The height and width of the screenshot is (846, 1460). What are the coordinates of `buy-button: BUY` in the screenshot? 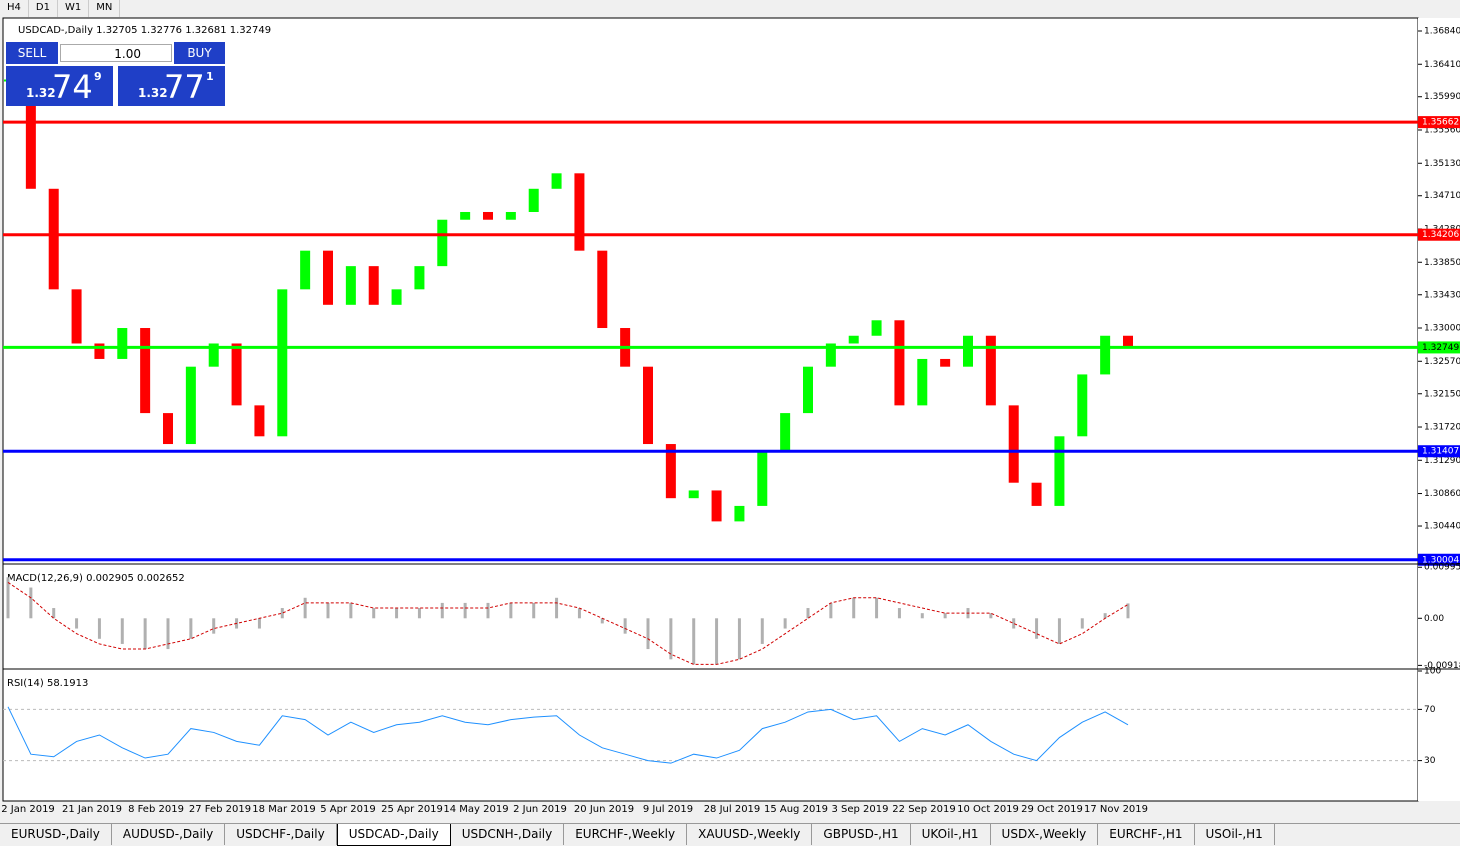 It's located at (199, 53).